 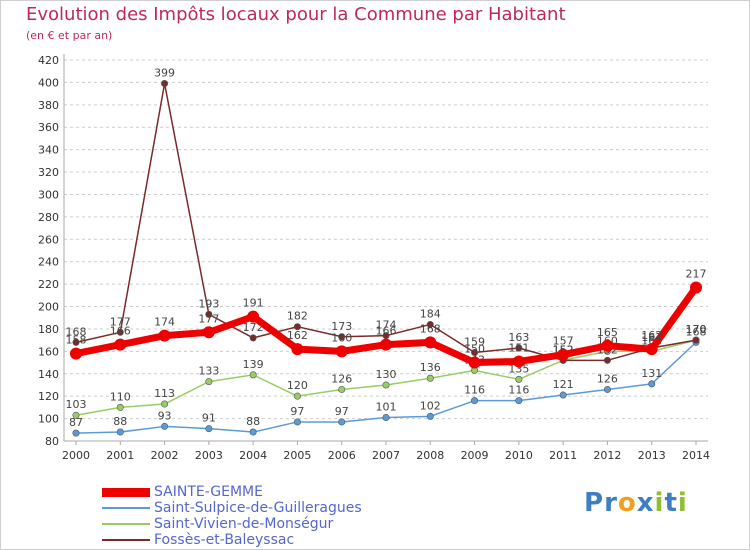 What do you see at coordinates (386, 374) in the screenshot?
I see `data-label: 130` at bounding box center [386, 374].